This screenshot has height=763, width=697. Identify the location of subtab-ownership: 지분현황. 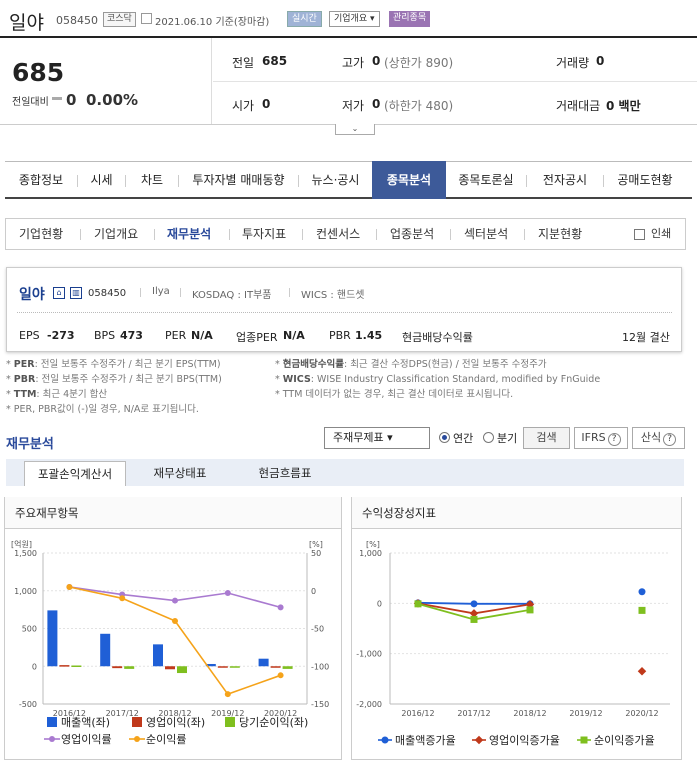
(560, 234).